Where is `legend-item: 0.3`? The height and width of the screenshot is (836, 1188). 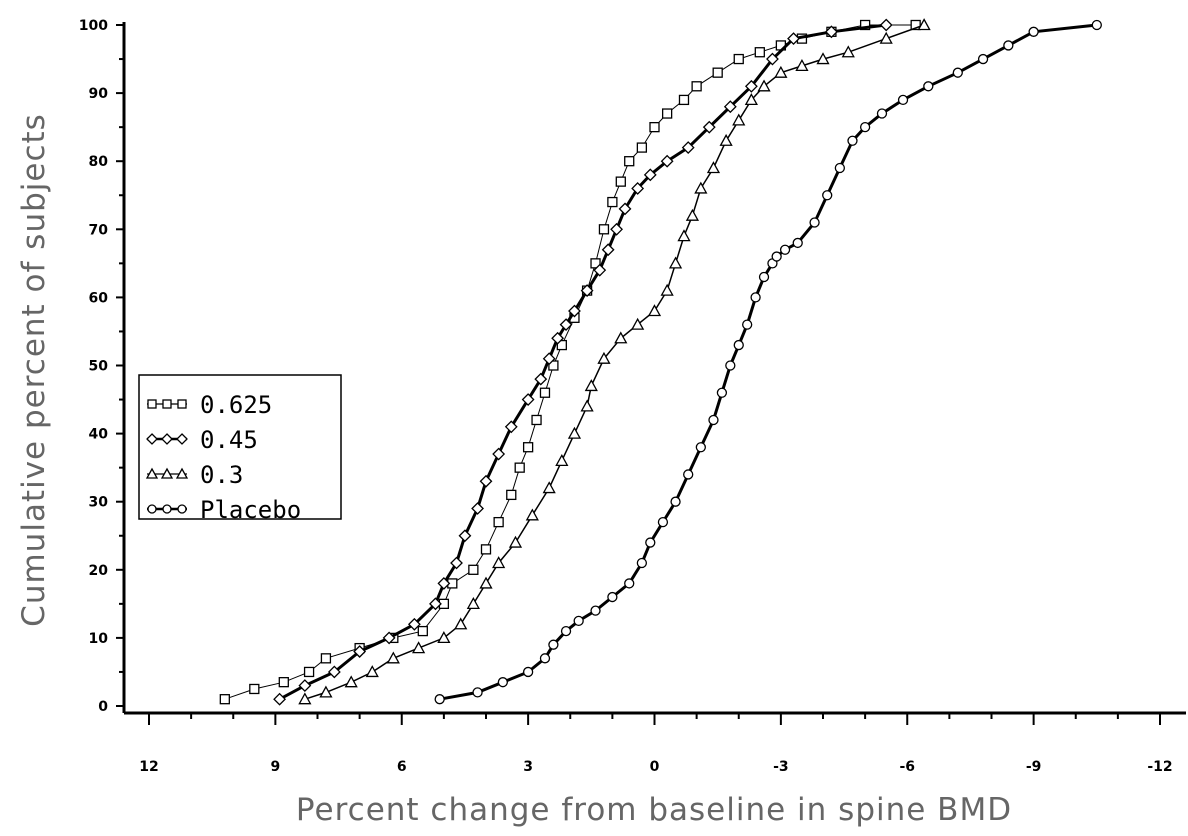 legend-item: 0.3 is located at coordinates (194, 475).